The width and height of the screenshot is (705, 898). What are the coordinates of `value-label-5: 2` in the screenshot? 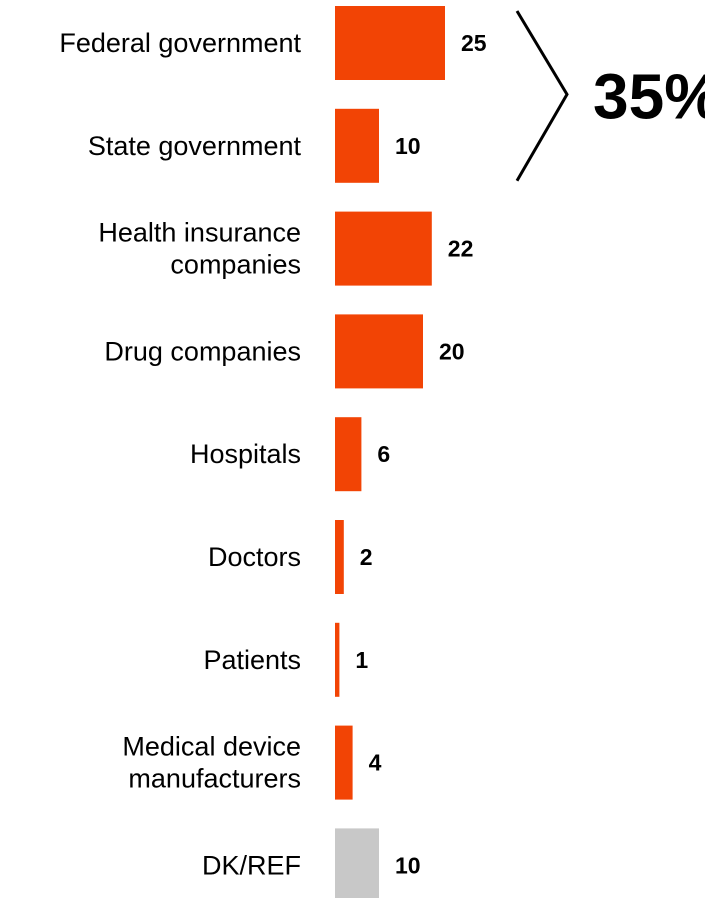 It's located at (366, 557).